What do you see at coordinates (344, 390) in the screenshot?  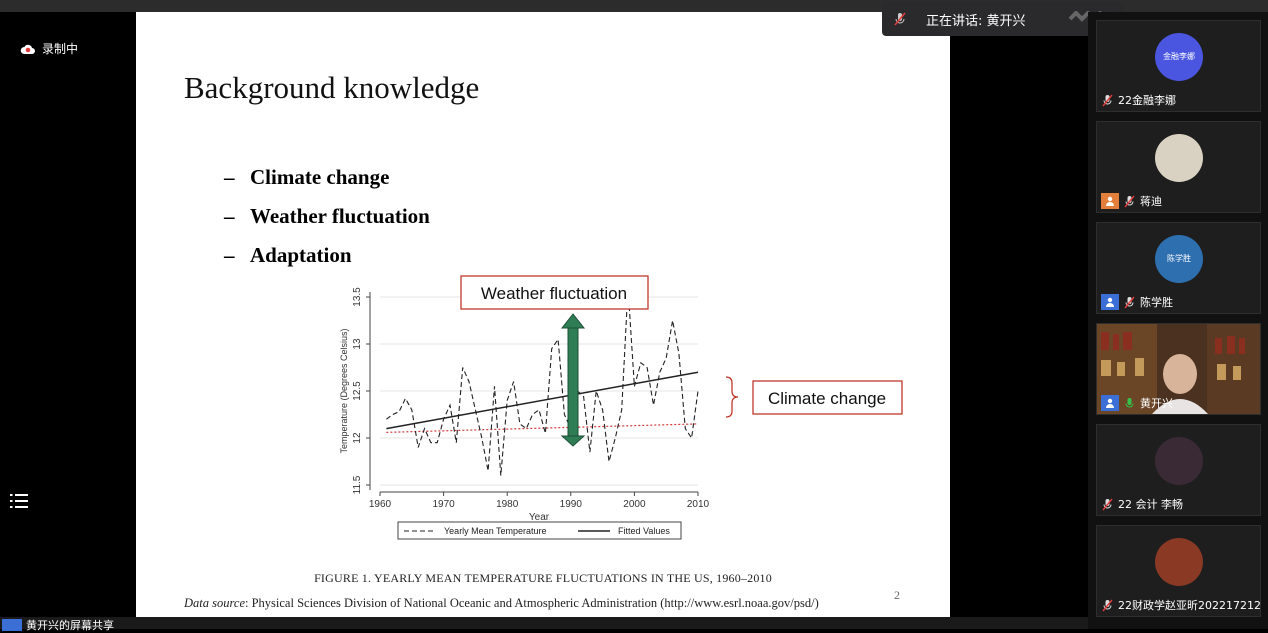 I see `y-axis-label: Temperature (Degrees Celsius)` at bounding box center [344, 390].